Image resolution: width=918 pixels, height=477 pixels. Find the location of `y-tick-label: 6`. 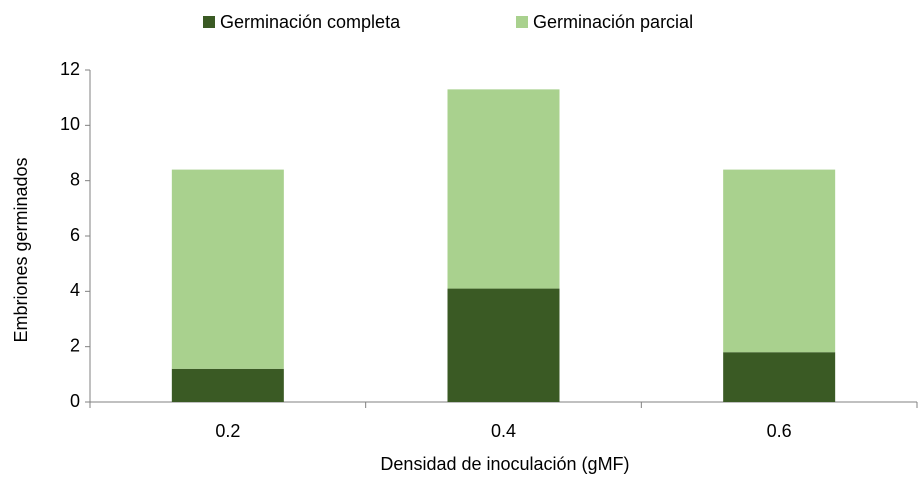

y-tick-label: 6 is located at coordinates (75, 235).